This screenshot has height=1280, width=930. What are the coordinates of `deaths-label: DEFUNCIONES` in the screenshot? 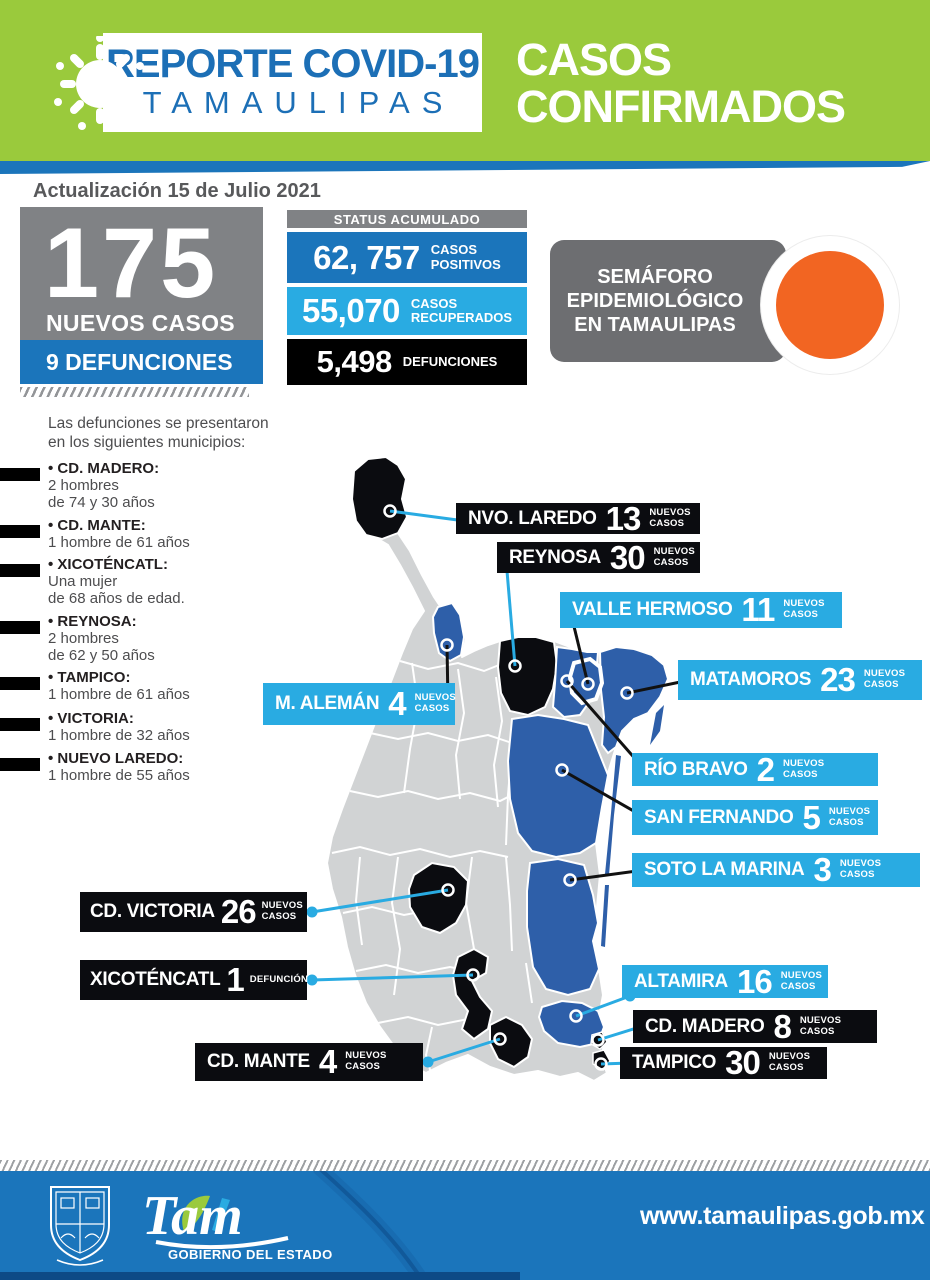 It's located at (450, 361).